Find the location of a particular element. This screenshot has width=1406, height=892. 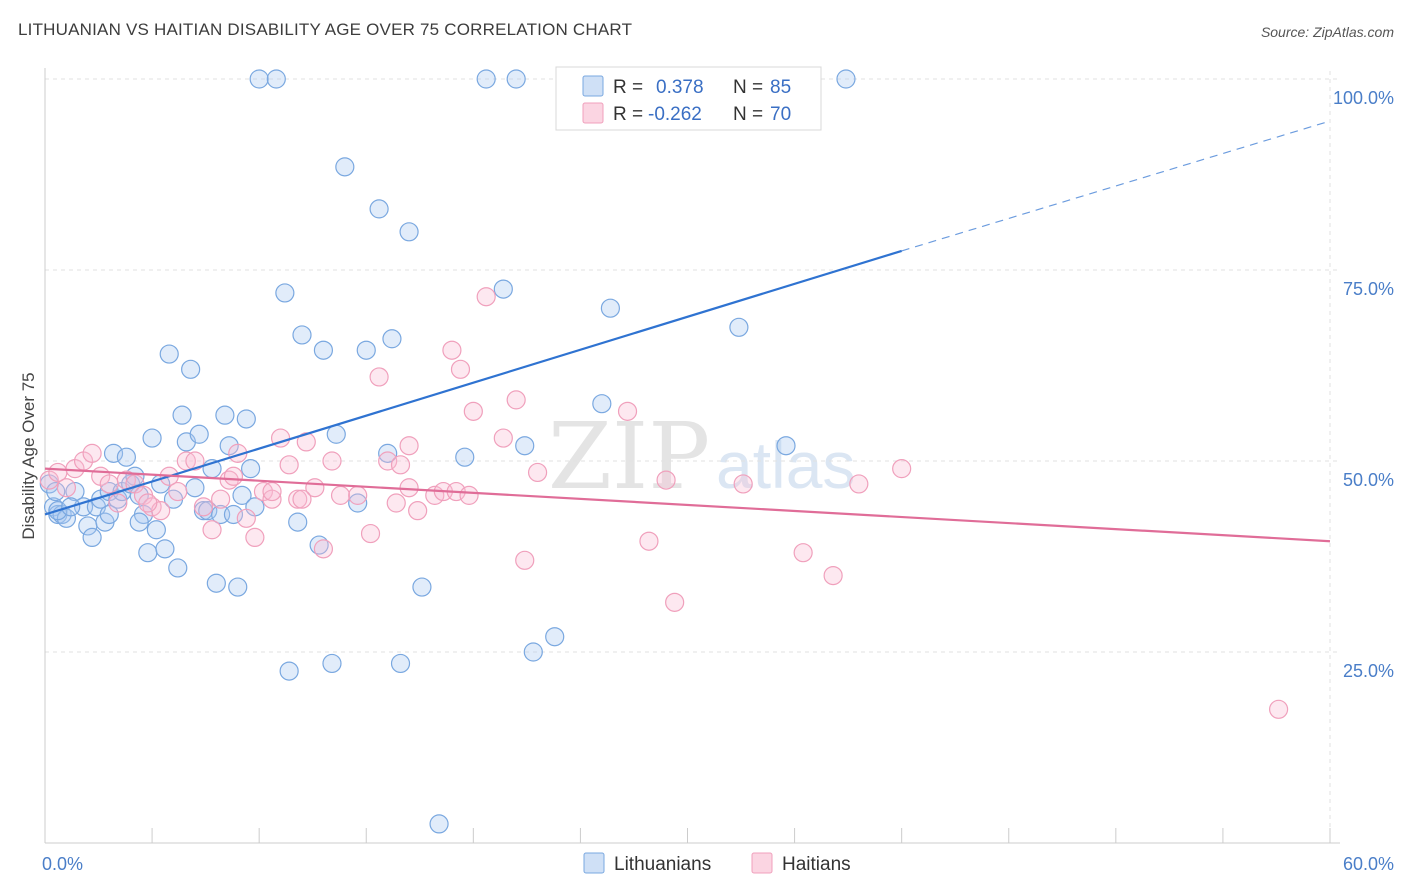

x-tick-label-0: 0.0% is located at coordinates (62, 864).